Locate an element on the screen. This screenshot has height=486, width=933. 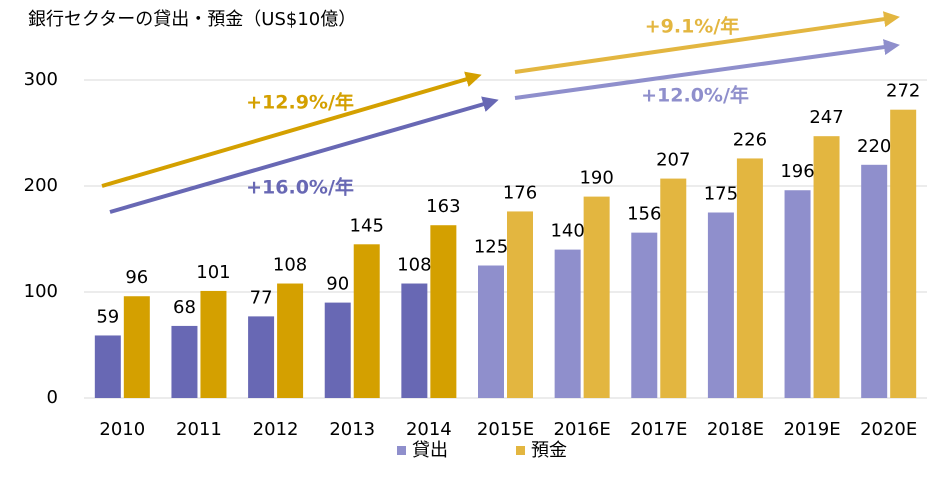
x-tick-label: 2018E is located at coordinates (735, 429).